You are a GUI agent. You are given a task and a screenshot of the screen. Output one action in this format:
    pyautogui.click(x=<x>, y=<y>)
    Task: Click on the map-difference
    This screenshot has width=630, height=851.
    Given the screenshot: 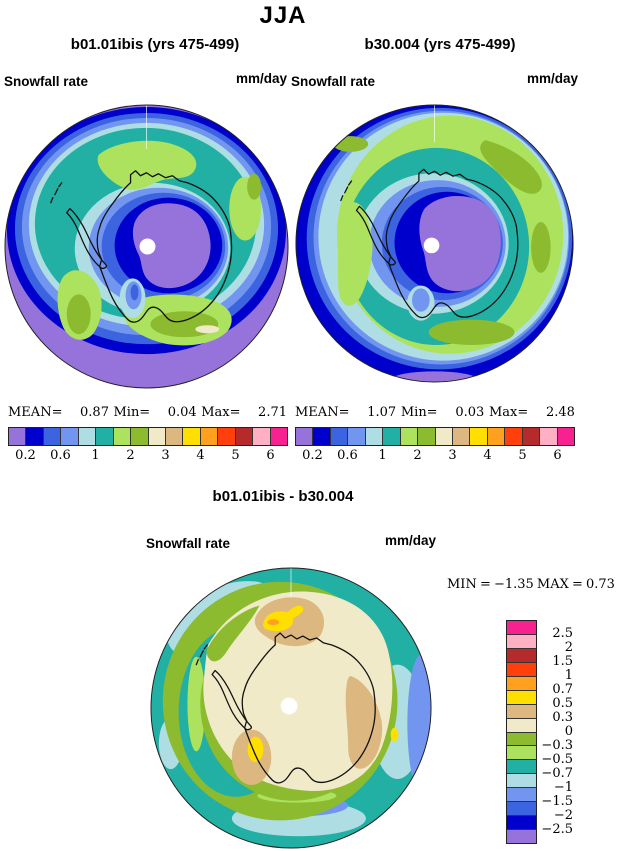 What is the action you would take?
    pyautogui.click(x=291, y=708)
    